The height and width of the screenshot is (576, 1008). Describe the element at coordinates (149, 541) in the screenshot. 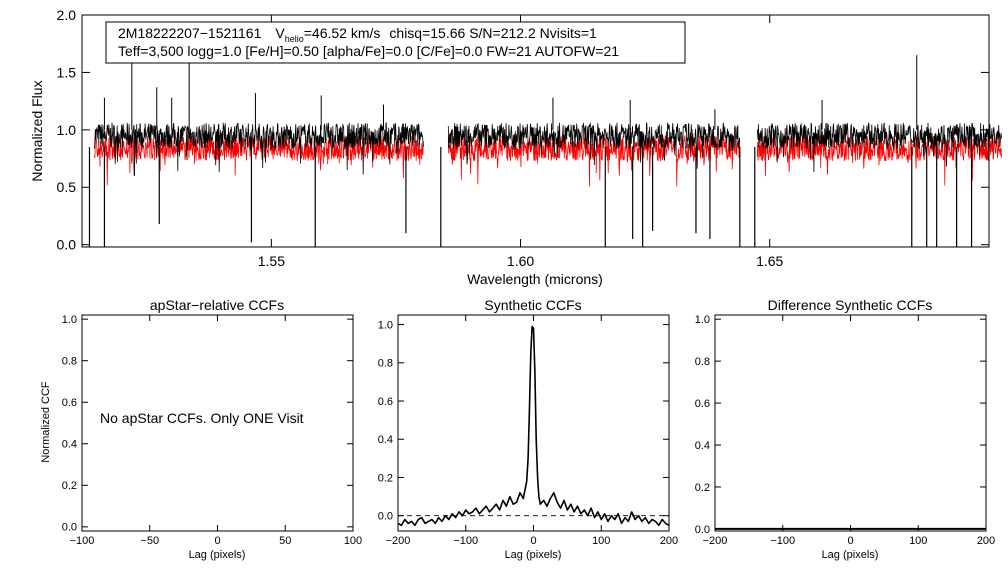

I see `x-tick-label: −50` at that location.